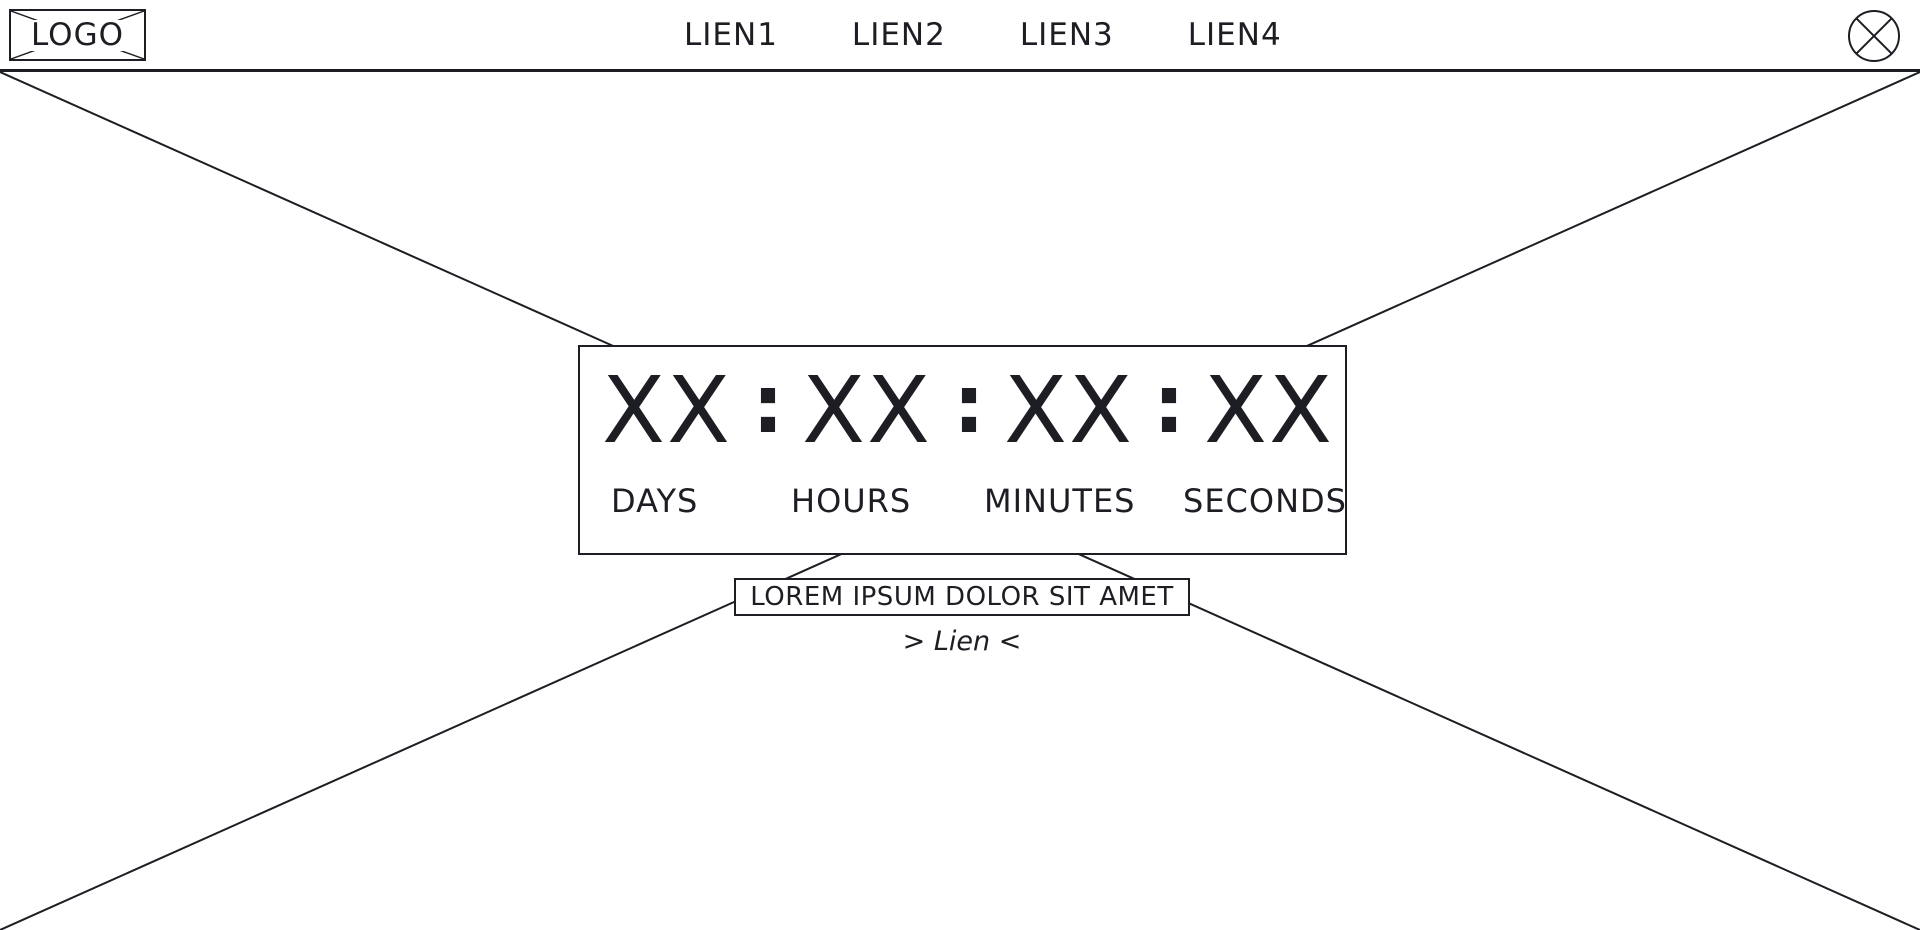  Describe the element at coordinates (655, 501) in the screenshot. I see `countdown-days-label: DAYS` at that location.